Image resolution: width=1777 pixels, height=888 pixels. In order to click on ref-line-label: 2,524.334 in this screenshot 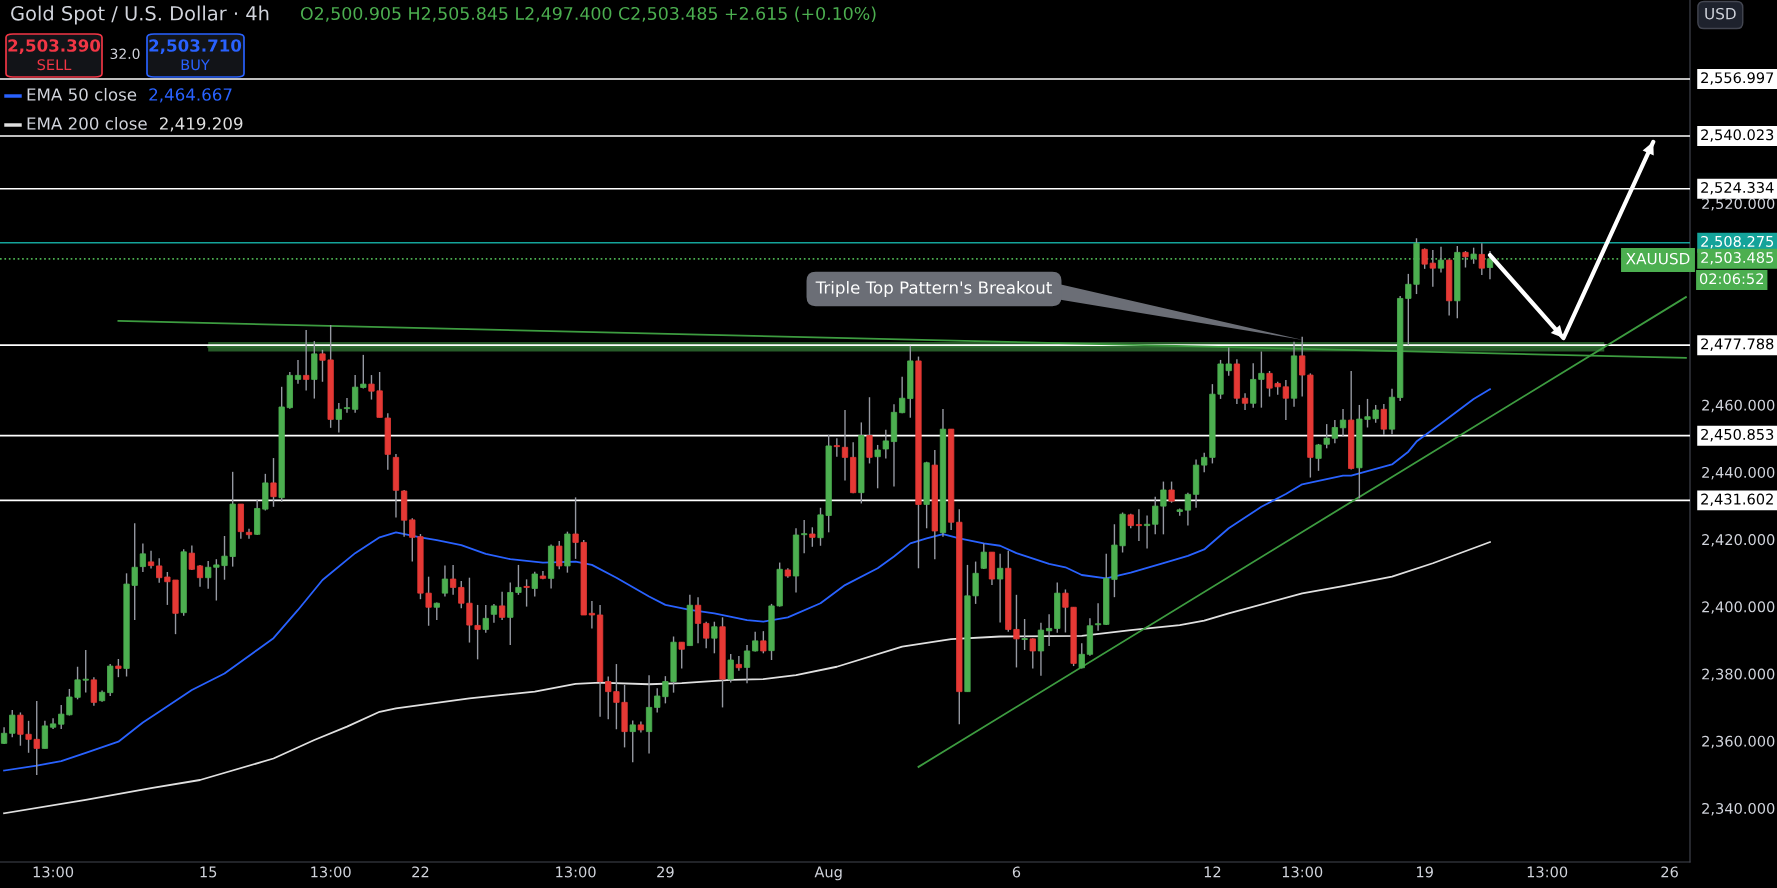, I will do `click(1737, 188)`.